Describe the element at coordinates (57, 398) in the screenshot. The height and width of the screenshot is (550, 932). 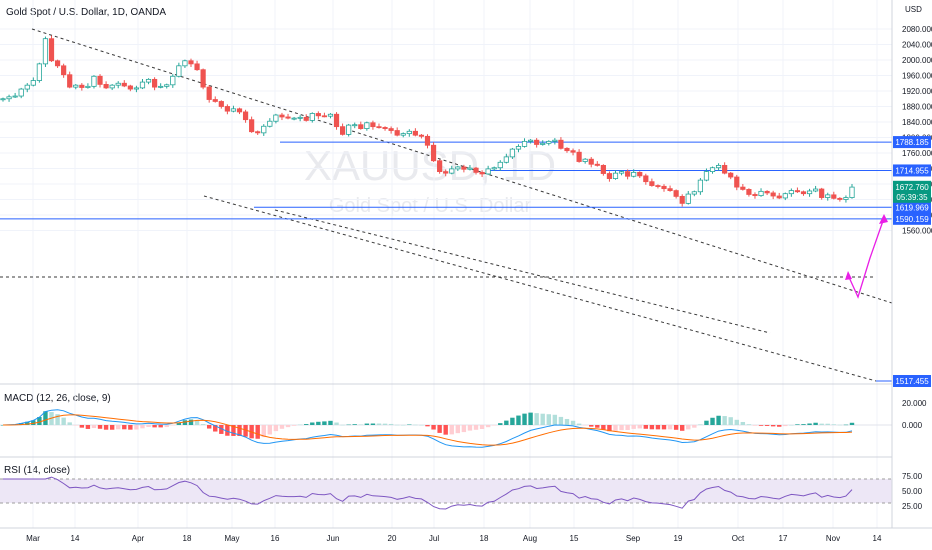
I see `macd-indicator-label: MACD (12, 26, close, 9)` at that location.